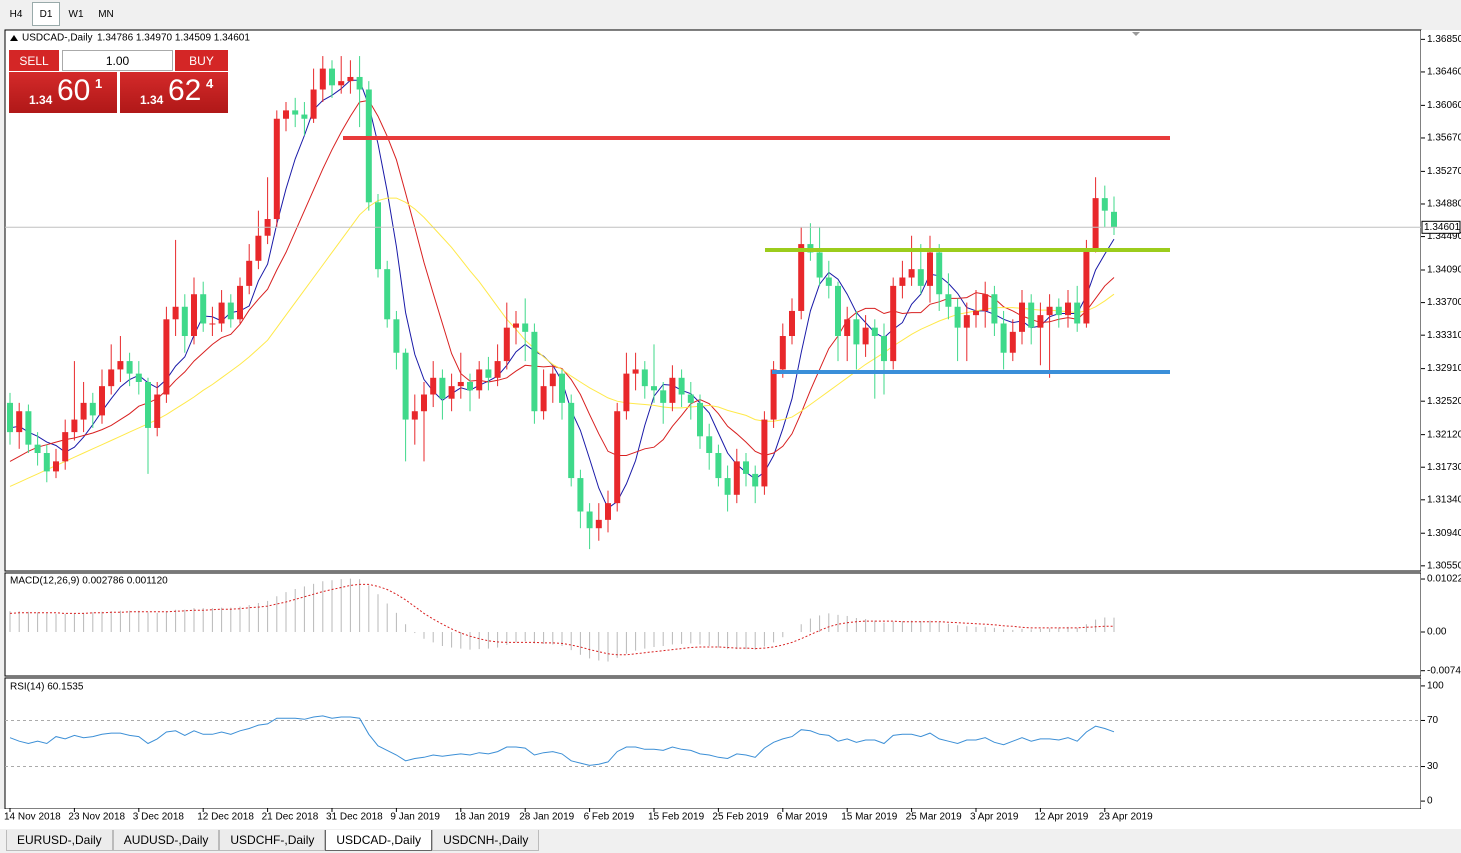 This screenshot has height=853, width=1461. What do you see at coordinates (562, 619) in the screenshot?
I see `macd-signal` at bounding box center [562, 619].